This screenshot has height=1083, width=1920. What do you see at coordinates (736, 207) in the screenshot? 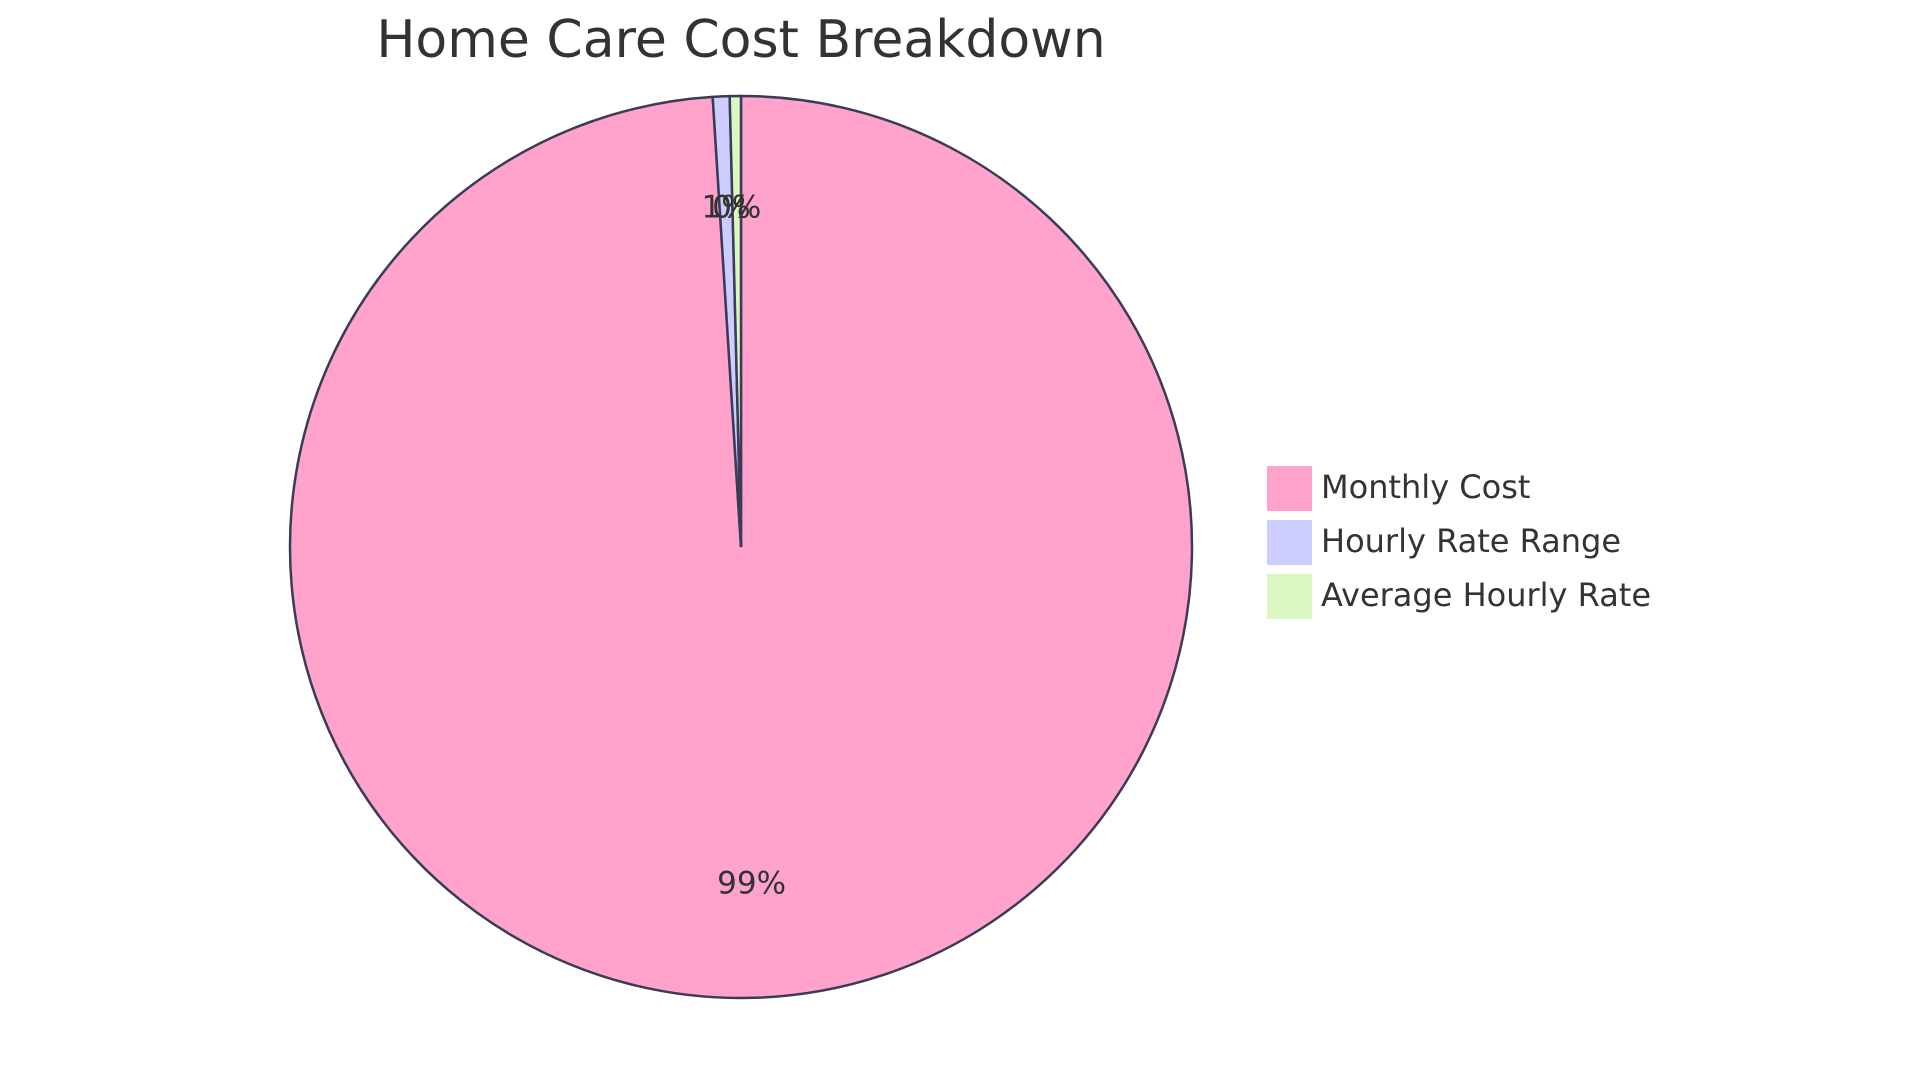
I see `slice-label: 0%` at bounding box center [736, 207].